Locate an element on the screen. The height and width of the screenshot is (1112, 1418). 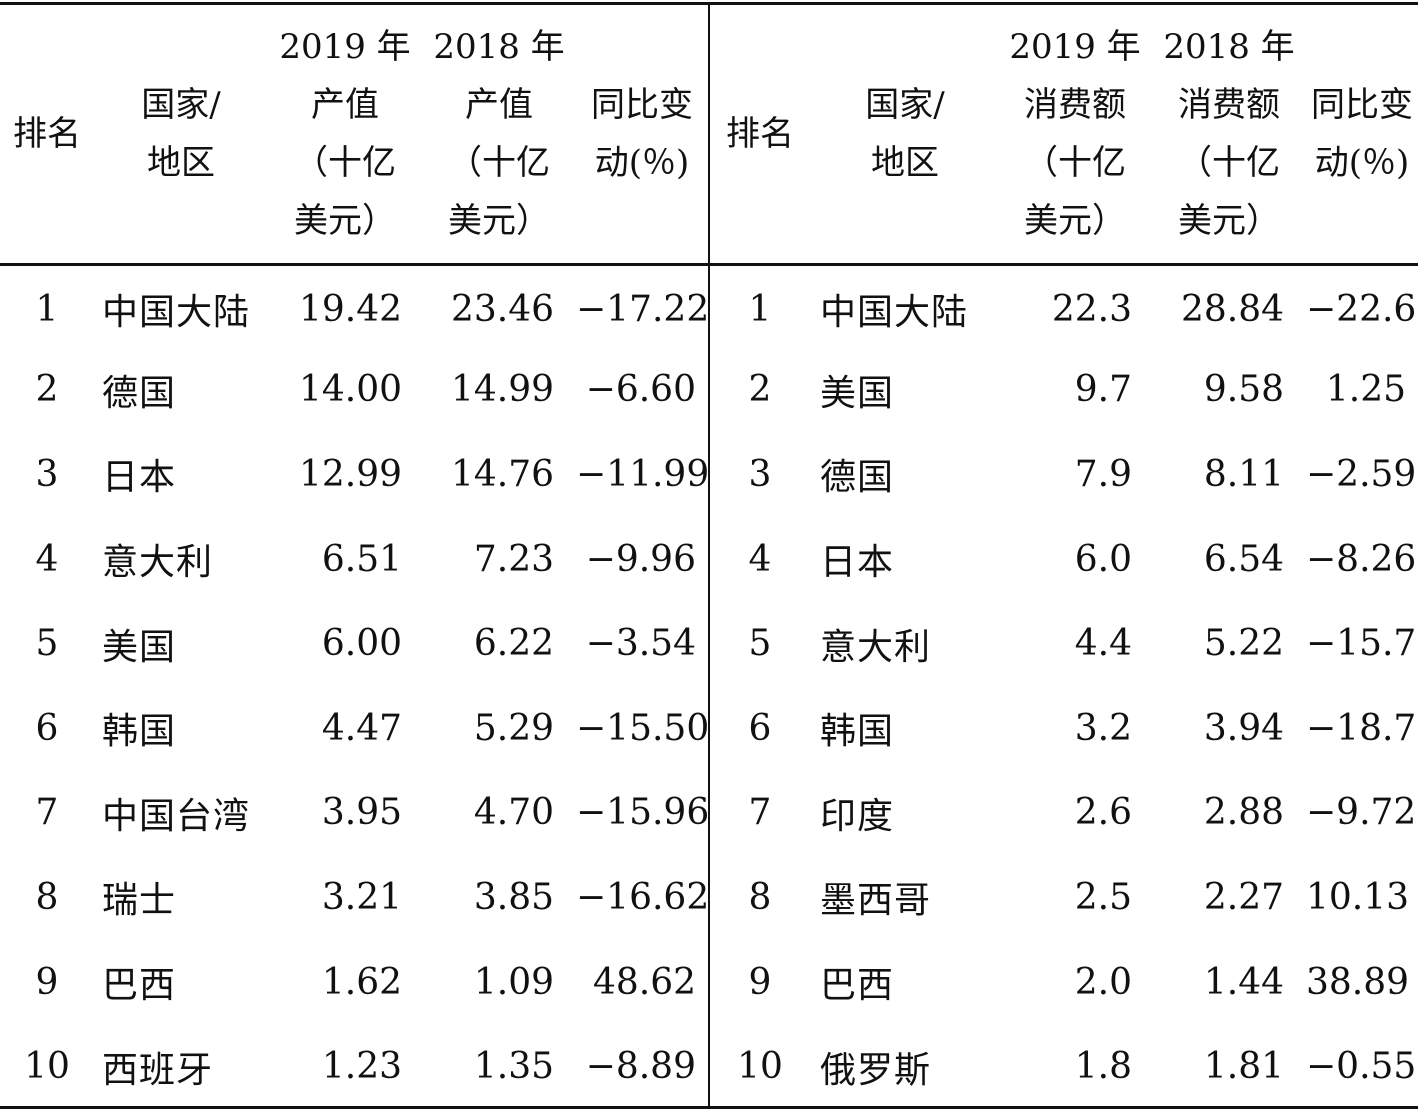
header-region-right: 国家/ 地区 is located at coordinates (905, 134).